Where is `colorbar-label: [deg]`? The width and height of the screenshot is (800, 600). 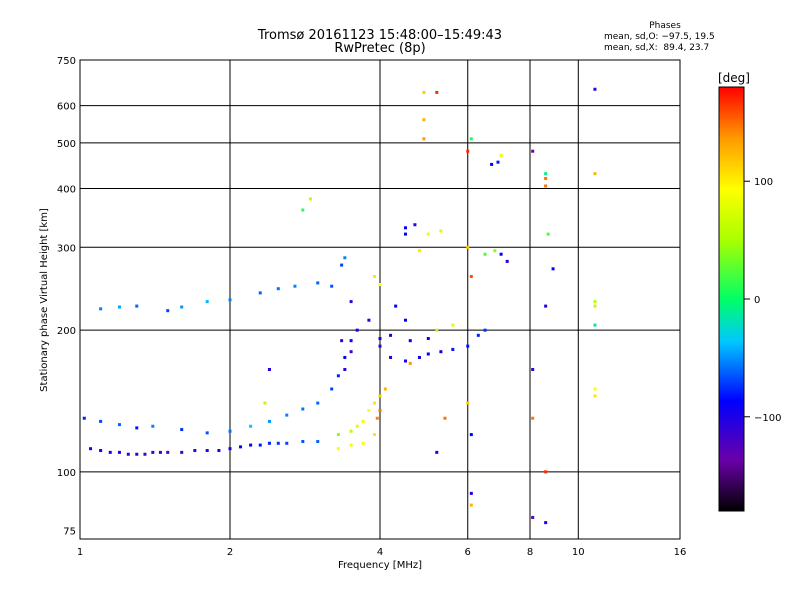 colorbar-label: [deg] is located at coordinates (734, 78).